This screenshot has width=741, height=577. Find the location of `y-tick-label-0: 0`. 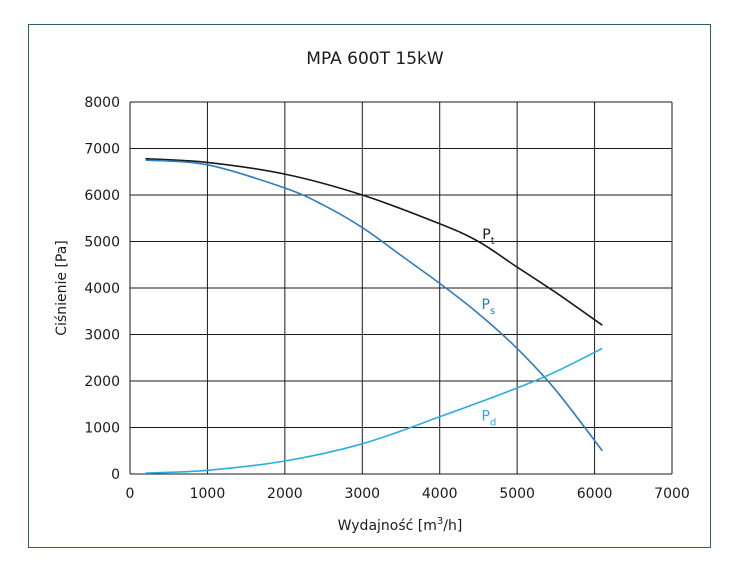

y-tick-label-0: 0 is located at coordinates (115, 475).